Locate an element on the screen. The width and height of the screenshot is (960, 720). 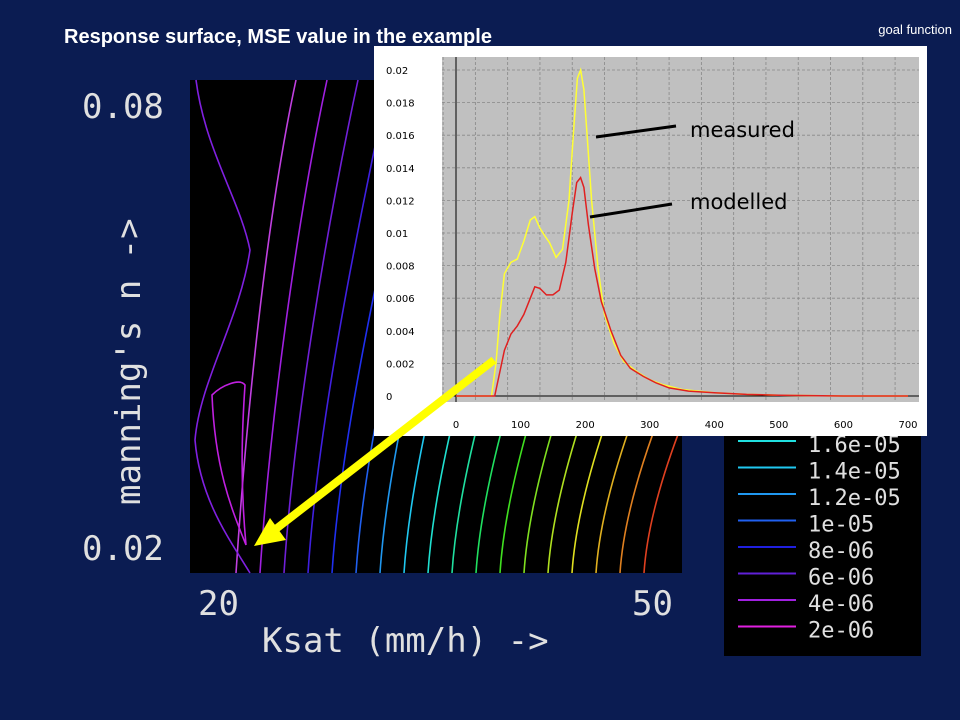
measured-leader-line is located at coordinates (636, 131).